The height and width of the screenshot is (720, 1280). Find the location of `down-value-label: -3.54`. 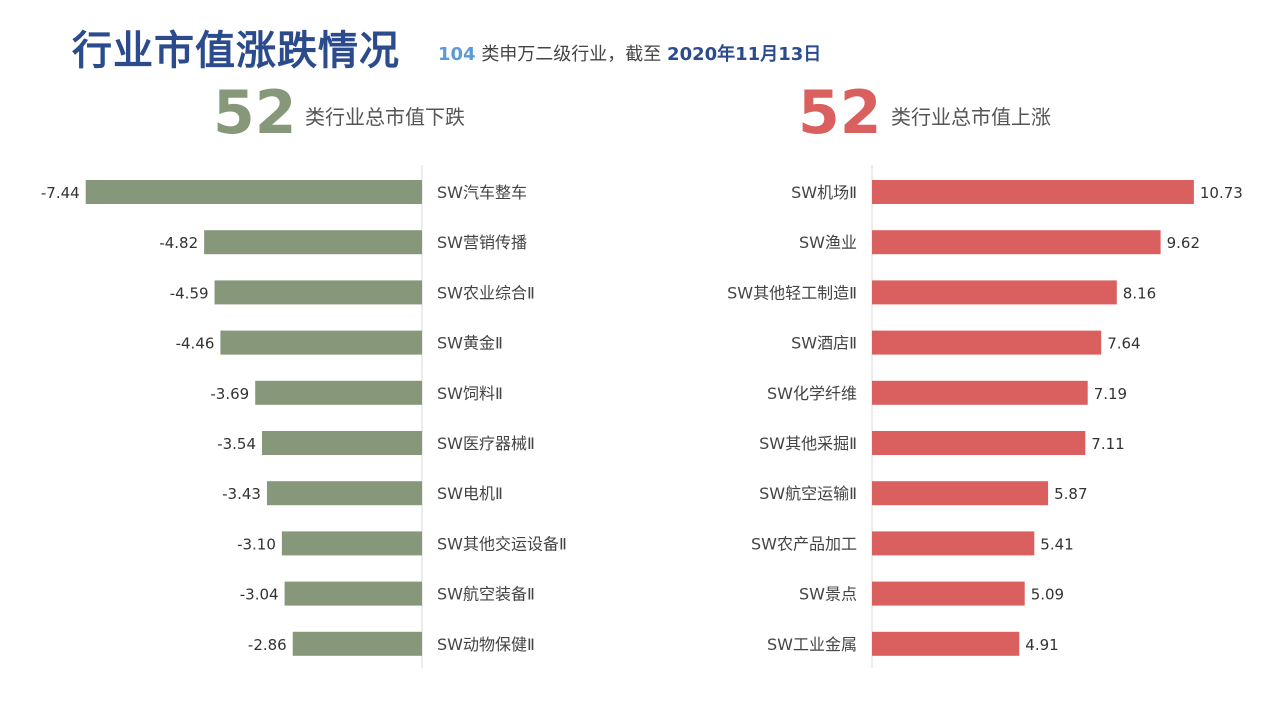

down-value-label: -3.54 is located at coordinates (236, 444).